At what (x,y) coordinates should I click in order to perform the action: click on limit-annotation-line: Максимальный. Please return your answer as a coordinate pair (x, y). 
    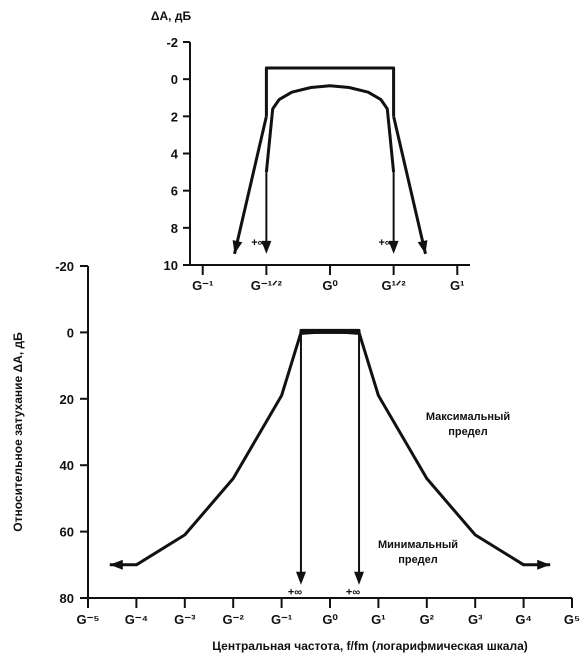
    Looking at the image, I should click on (468, 417).